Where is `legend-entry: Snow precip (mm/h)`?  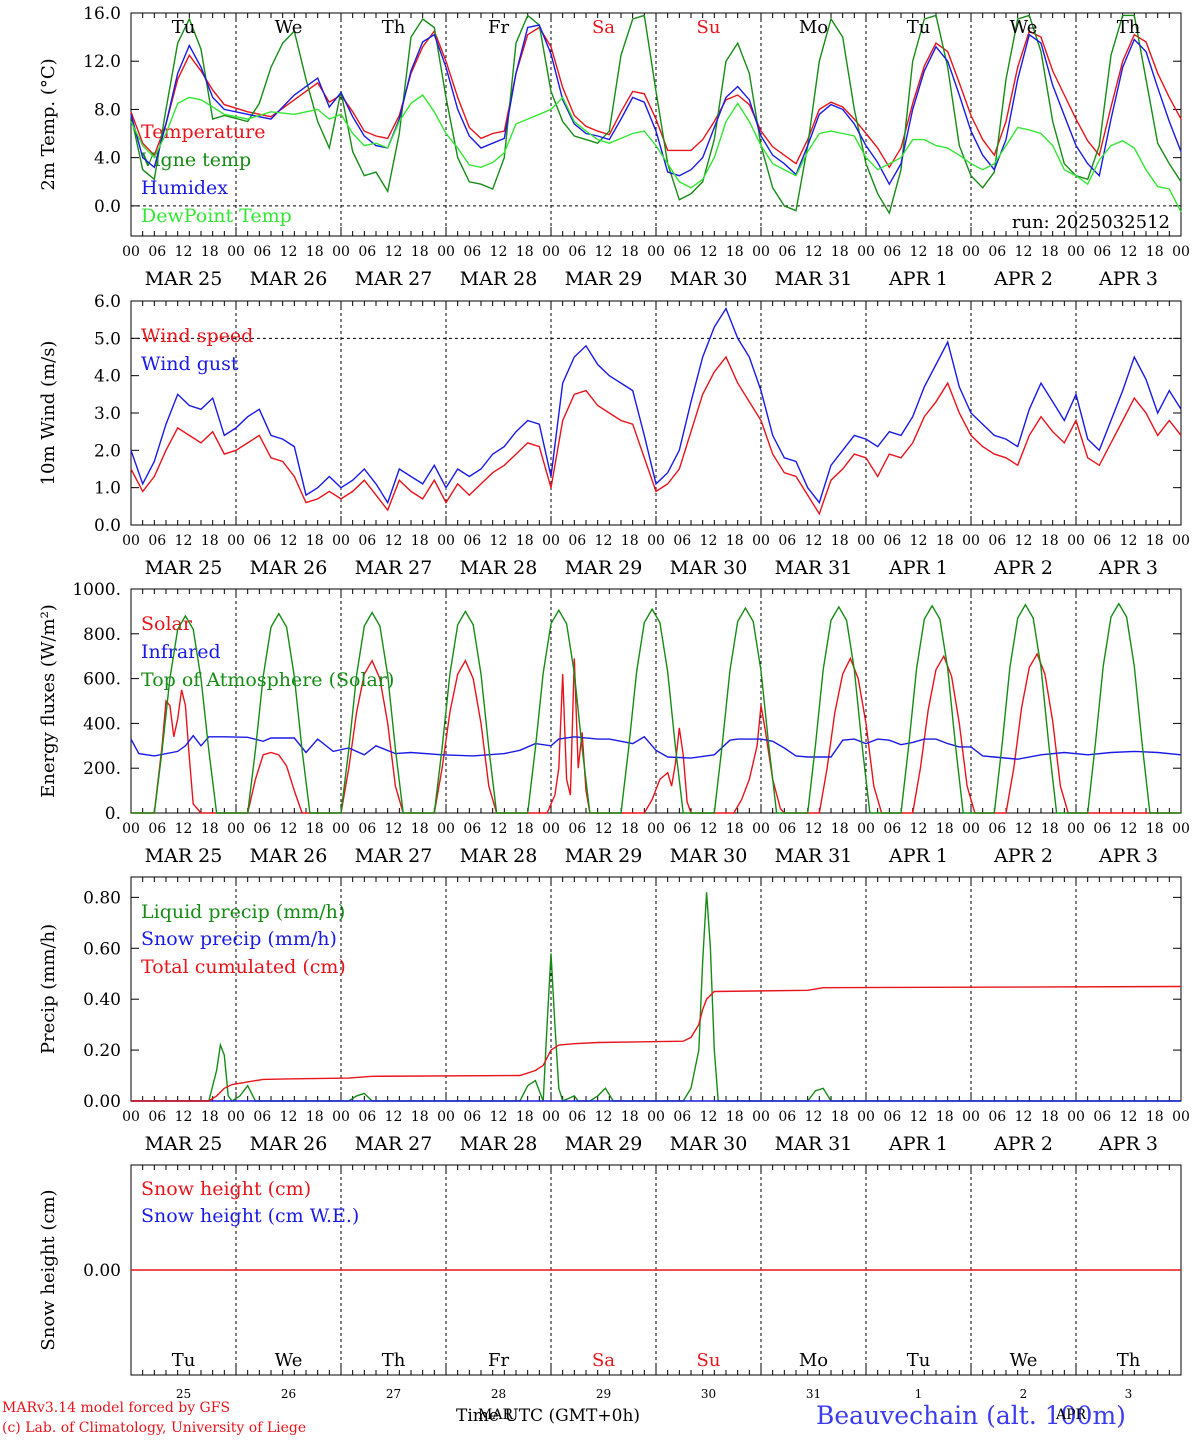 legend-entry: Snow precip (mm/h) is located at coordinates (239, 939).